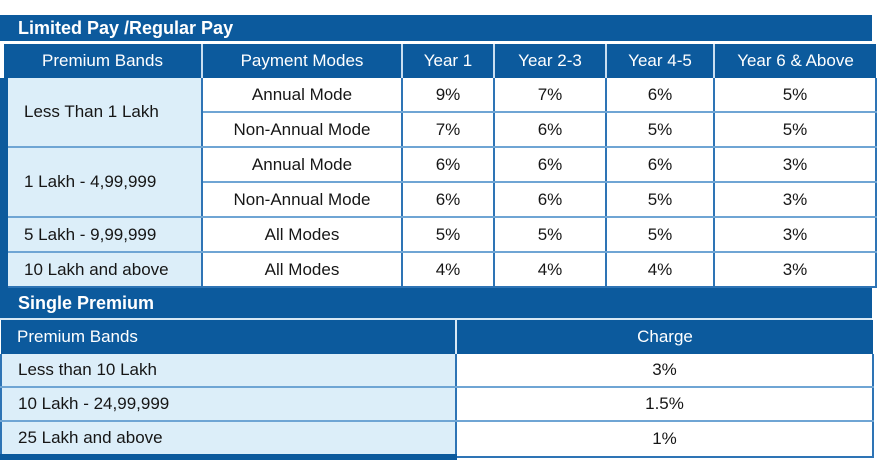 The image size is (884, 460). I want to click on table-row: Non-Annual Mode 7% 6% 5% 5%, so click(440, 129).